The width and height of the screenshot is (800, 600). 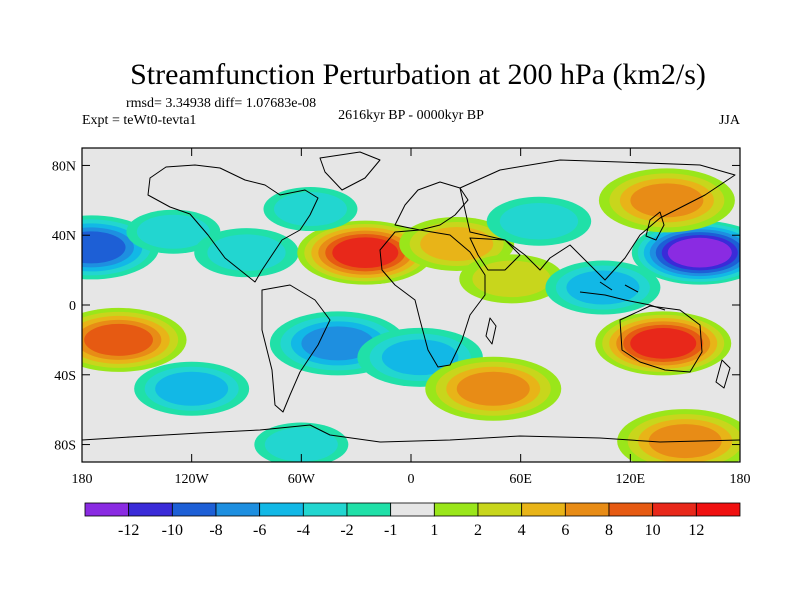 What do you see at coordinates (740, 479) in the screenshot?
I see `x-tick-label-6: 180` at bounding box center [740, 479].